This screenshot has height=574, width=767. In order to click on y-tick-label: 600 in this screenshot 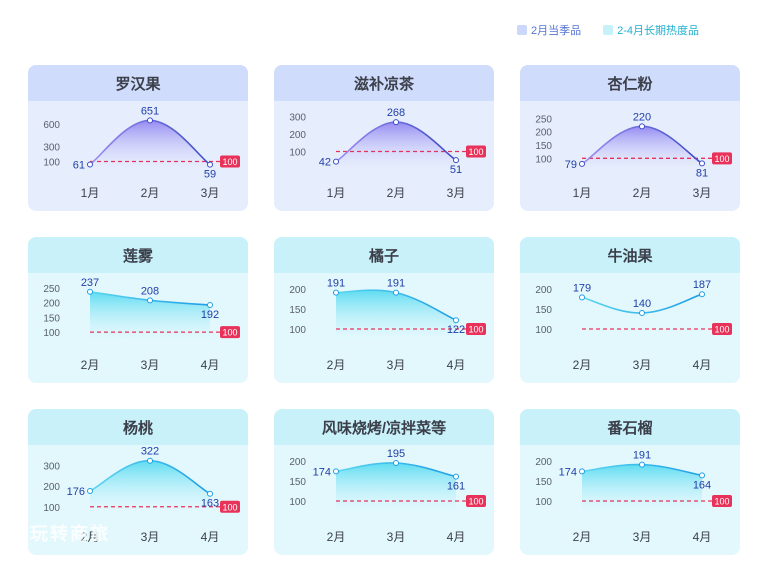, I will do `click(51, 125)`.